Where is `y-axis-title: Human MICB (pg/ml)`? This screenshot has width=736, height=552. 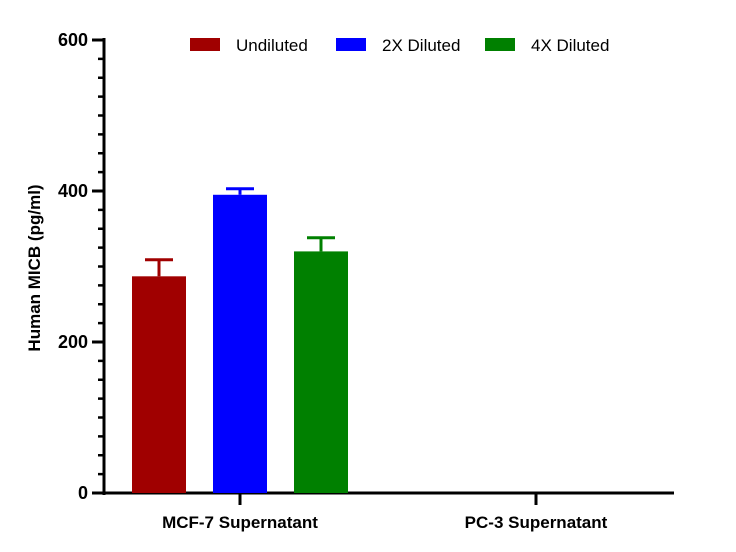
y-axis-title: Human MICB (pg/ml) is located at coordinates (34, 267).